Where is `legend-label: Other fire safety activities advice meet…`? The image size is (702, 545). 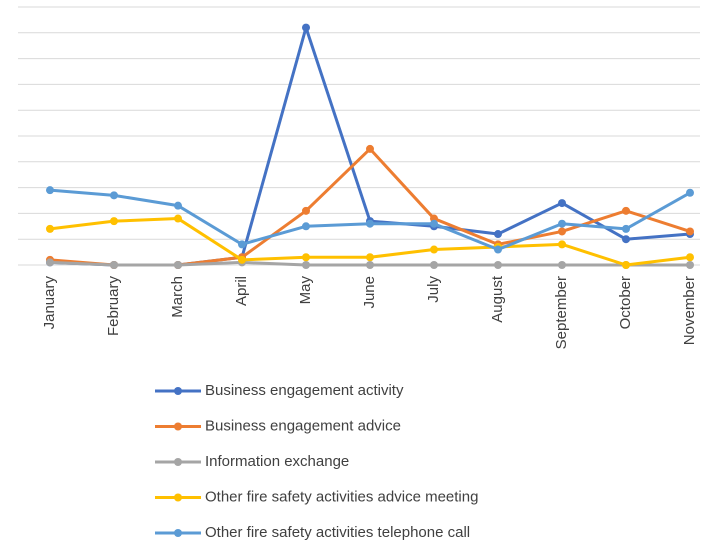
legend-label: Other fire safety activities advice meet… is located at coordinates (341, 496).